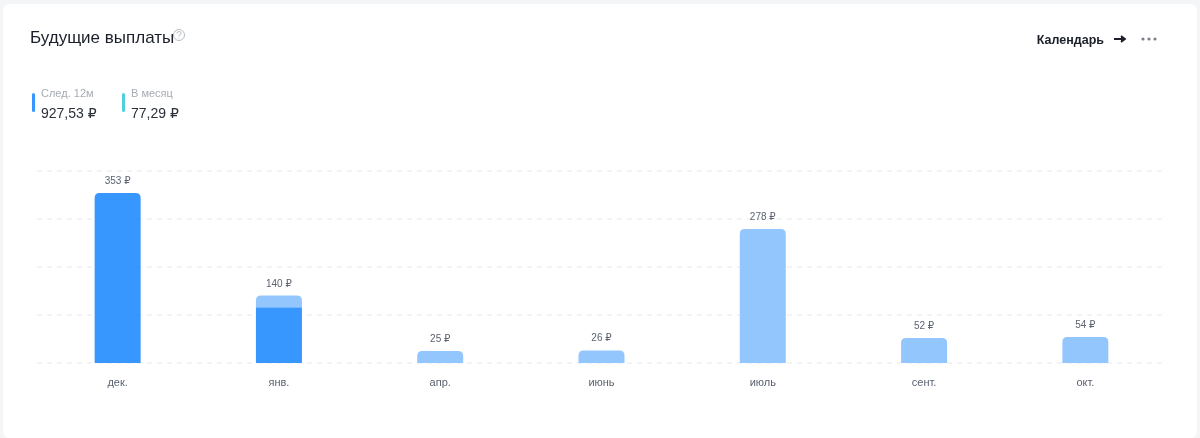 The image size is (1200, 438). Describe the element at coordinates (69, 113) in the screenshot. I see `text: 927,53 ₽` at that location.